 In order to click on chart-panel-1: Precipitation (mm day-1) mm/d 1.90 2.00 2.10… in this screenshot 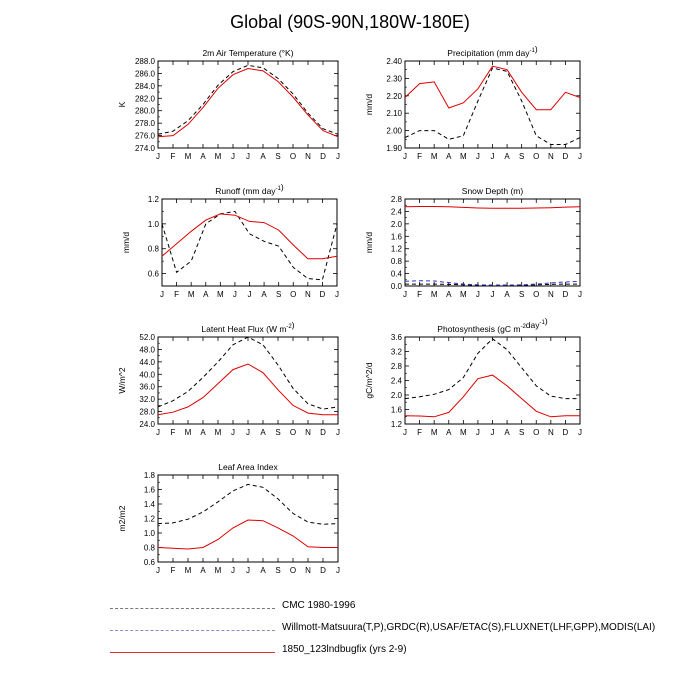, I will do `click(473, 102)`.